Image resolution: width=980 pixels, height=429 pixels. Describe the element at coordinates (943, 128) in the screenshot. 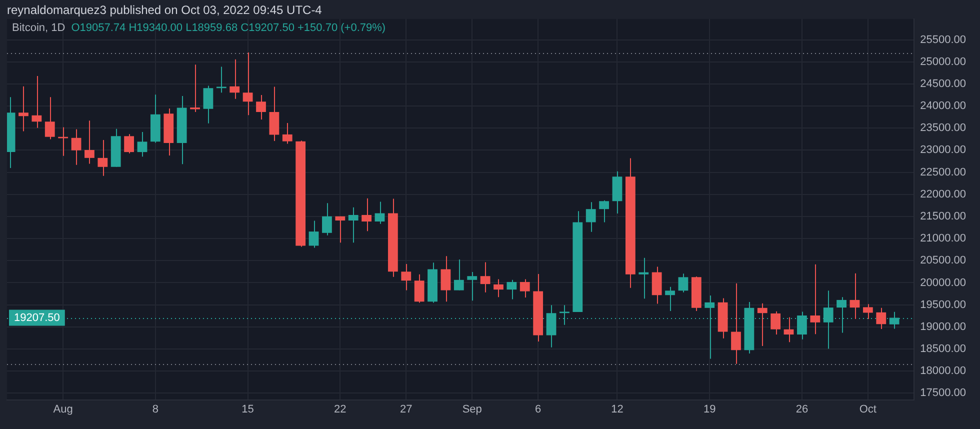

I see `y-tick-label: 23500.00` at that location.